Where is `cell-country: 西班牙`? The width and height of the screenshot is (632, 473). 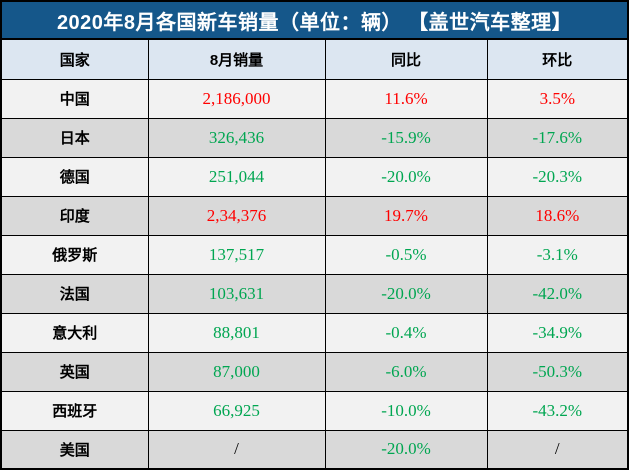
cell-country: 西班牙 is located at coordinates (74, 410).